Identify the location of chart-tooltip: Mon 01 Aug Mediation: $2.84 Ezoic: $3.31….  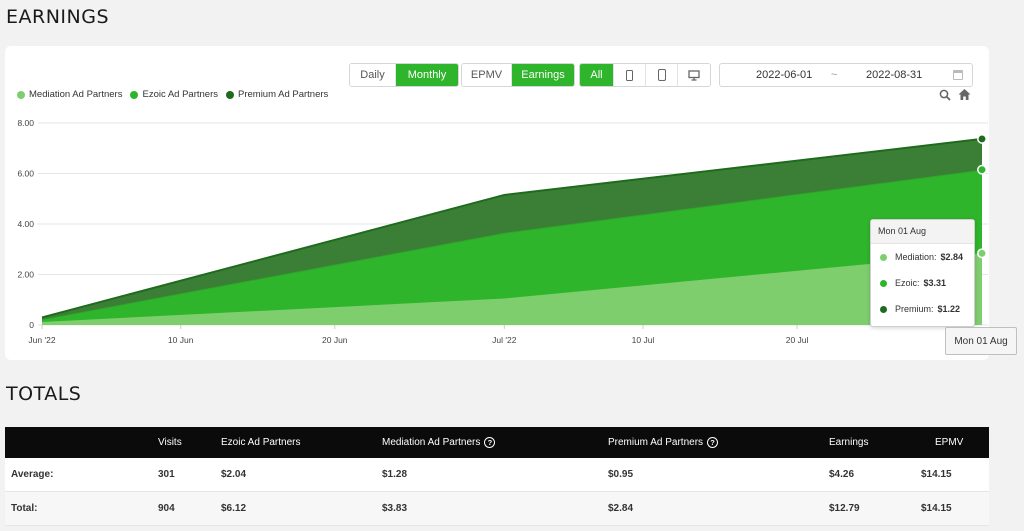
(922, 273).